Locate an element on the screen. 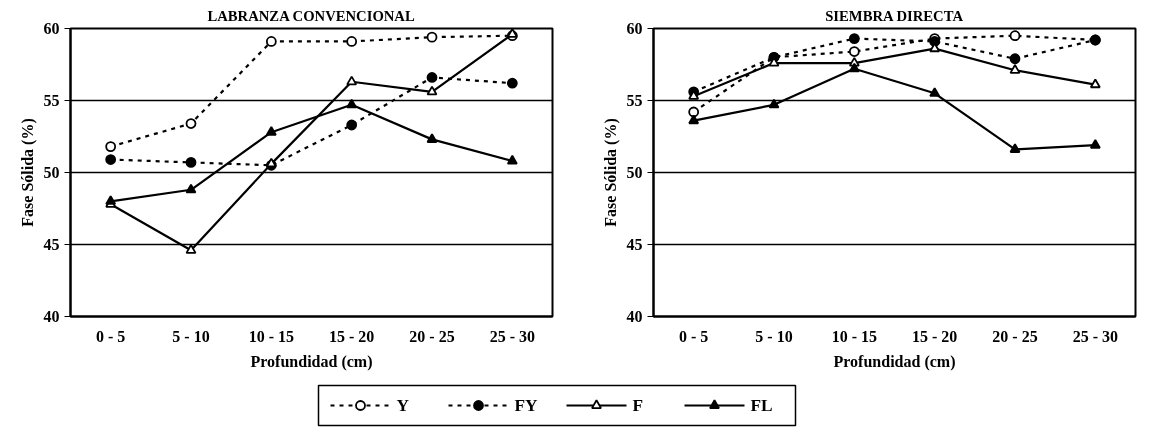 The height and width of the screenshot is (435, 1163). legend-label: FL is located at coordinates (761, 405).